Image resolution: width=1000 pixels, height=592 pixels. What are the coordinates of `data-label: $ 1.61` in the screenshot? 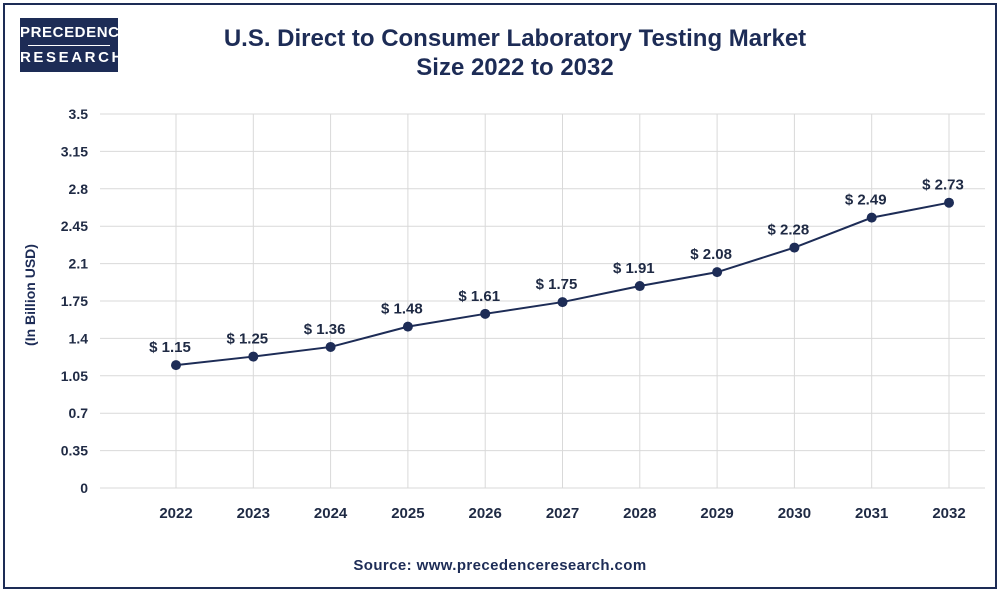 It's located at (479, 296).